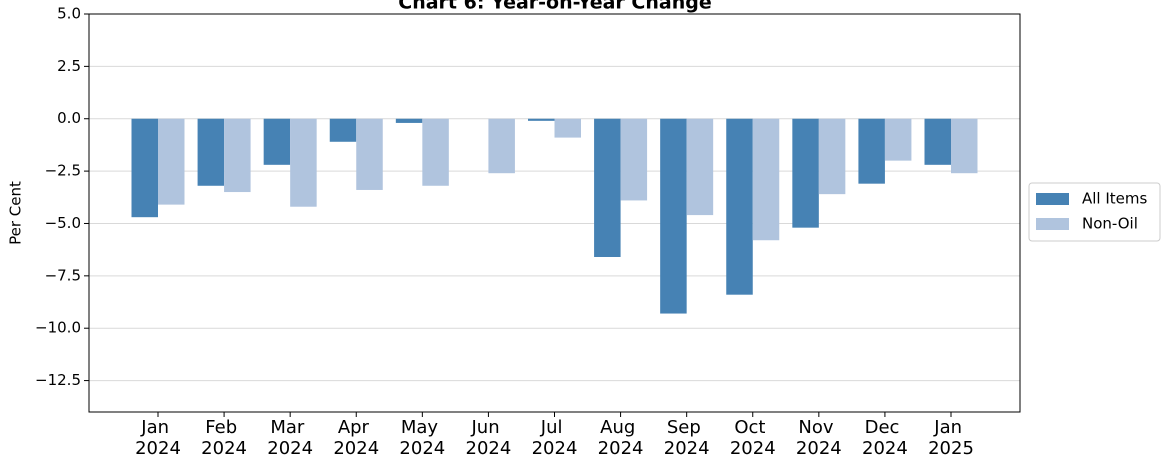 This screenshot has height=467, width=1163. Describe the element at coordinates (885, 438) in the screenshot. I see `x-tick-label: Dec 2024` at that location.